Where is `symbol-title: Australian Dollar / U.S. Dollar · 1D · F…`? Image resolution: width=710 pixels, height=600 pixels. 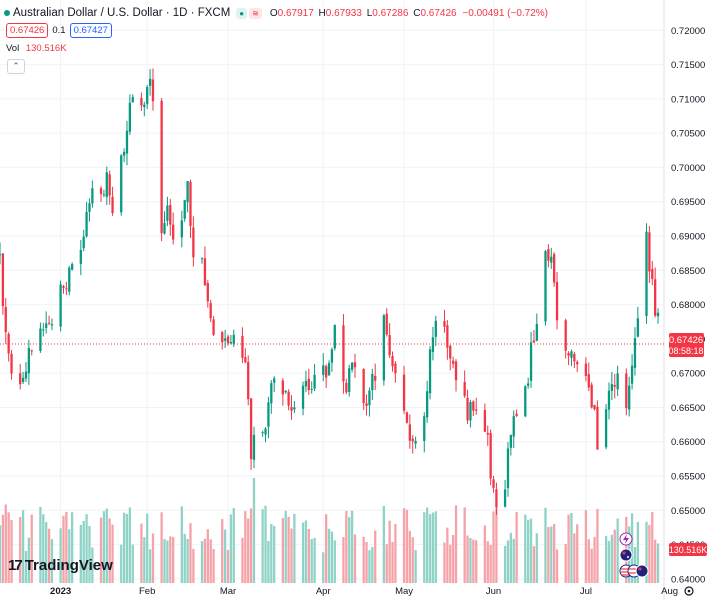 symbol-title: Australian Dollar / U.S. Dollar · 1D · F… is located at coordinates (122, 13).